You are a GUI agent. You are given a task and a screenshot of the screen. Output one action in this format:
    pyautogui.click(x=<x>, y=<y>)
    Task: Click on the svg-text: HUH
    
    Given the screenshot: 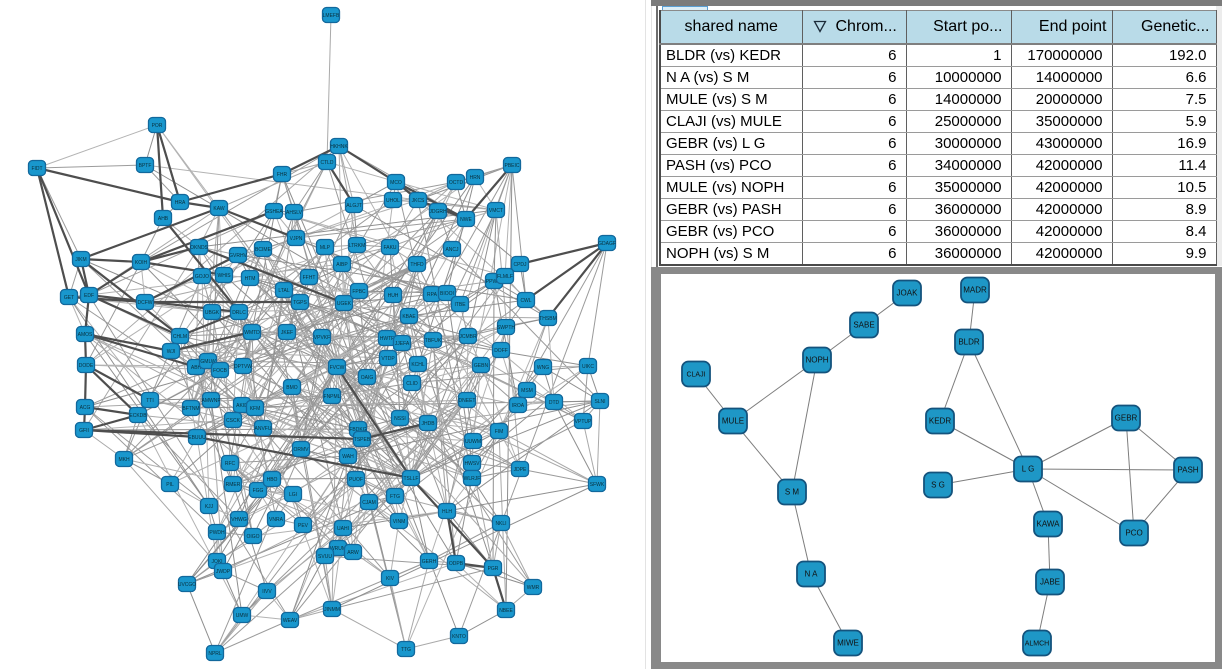 What is the action you would take?
    pyautogui.click(x=393, y=296)
    